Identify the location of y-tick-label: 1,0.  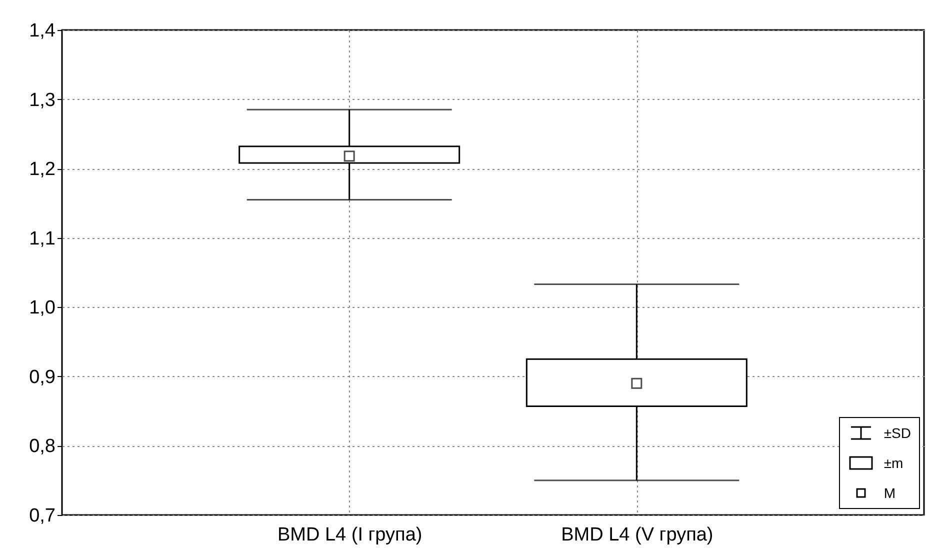
(42, 308).